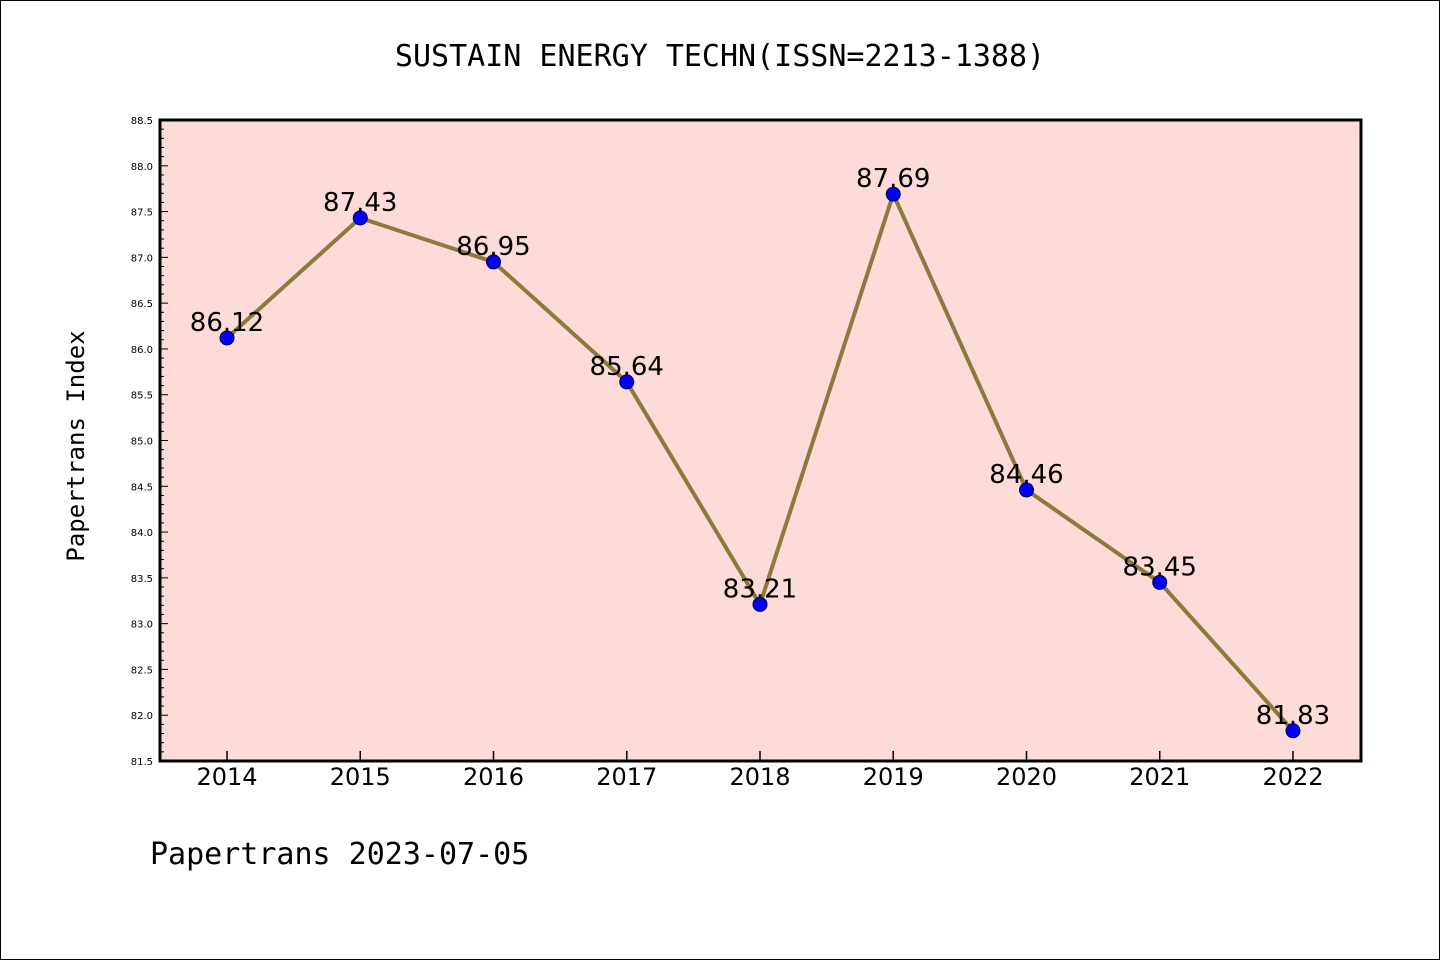 The image size is (1440, 960). I want to click on y-tick-label: 82.0, so click(142, 716).